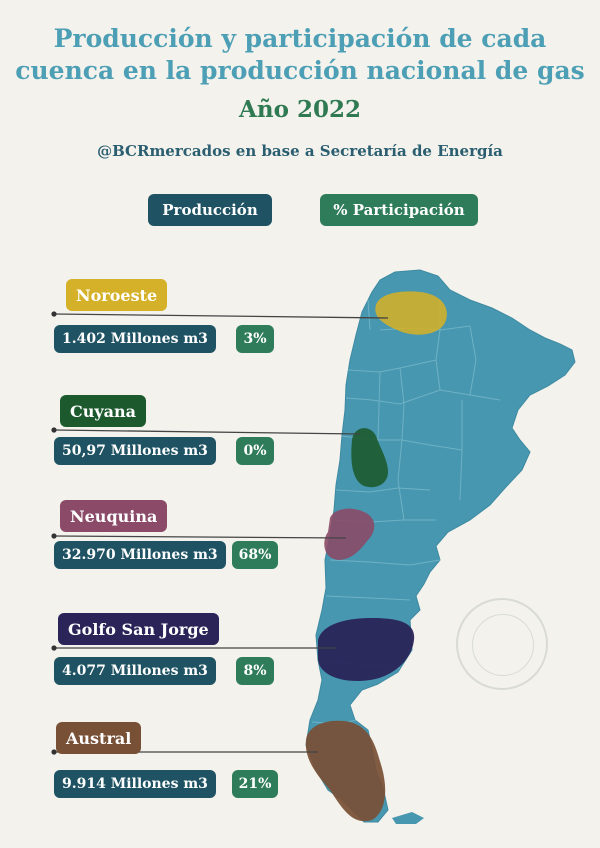 The width and height of the screenshot is (600, 848). Describe the element at coordinates (345, 771) in the screenshot. I see `basin-austral` at that location.